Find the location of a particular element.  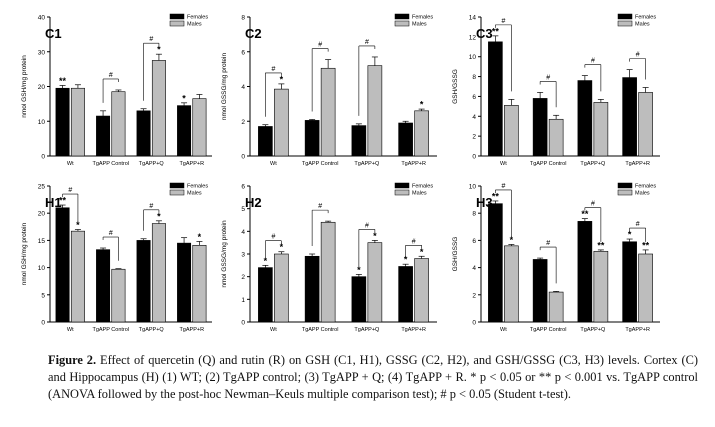

panel-label: C1 is located at coordinates (53, 33).